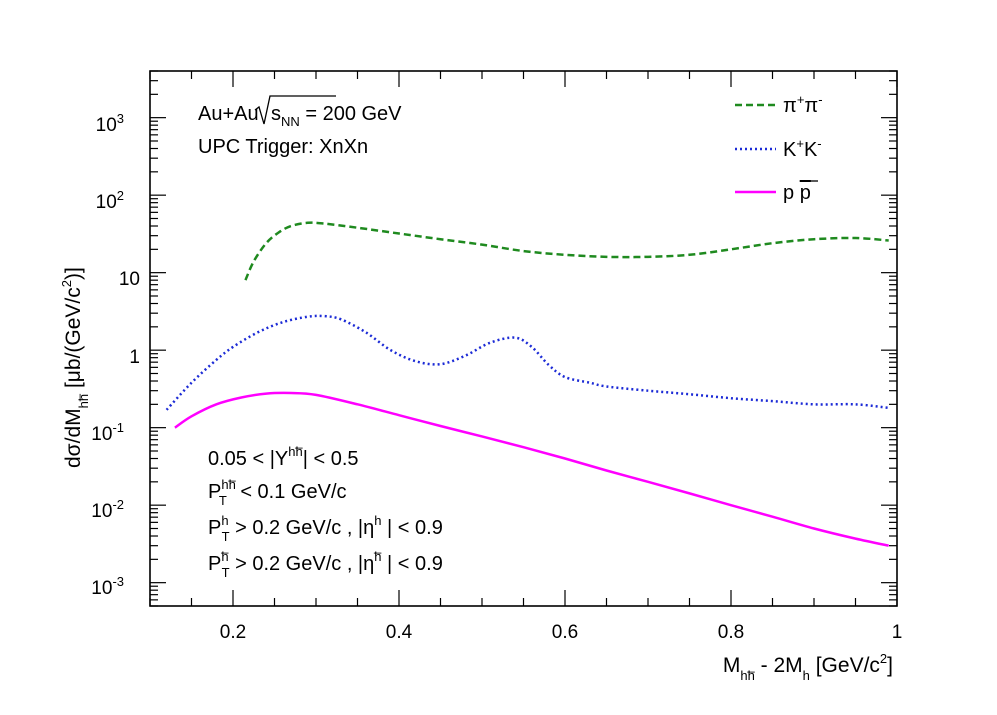 The image size is (997, 715). I want to click on y-tick-label: 10⁻³, so click(107, 586).